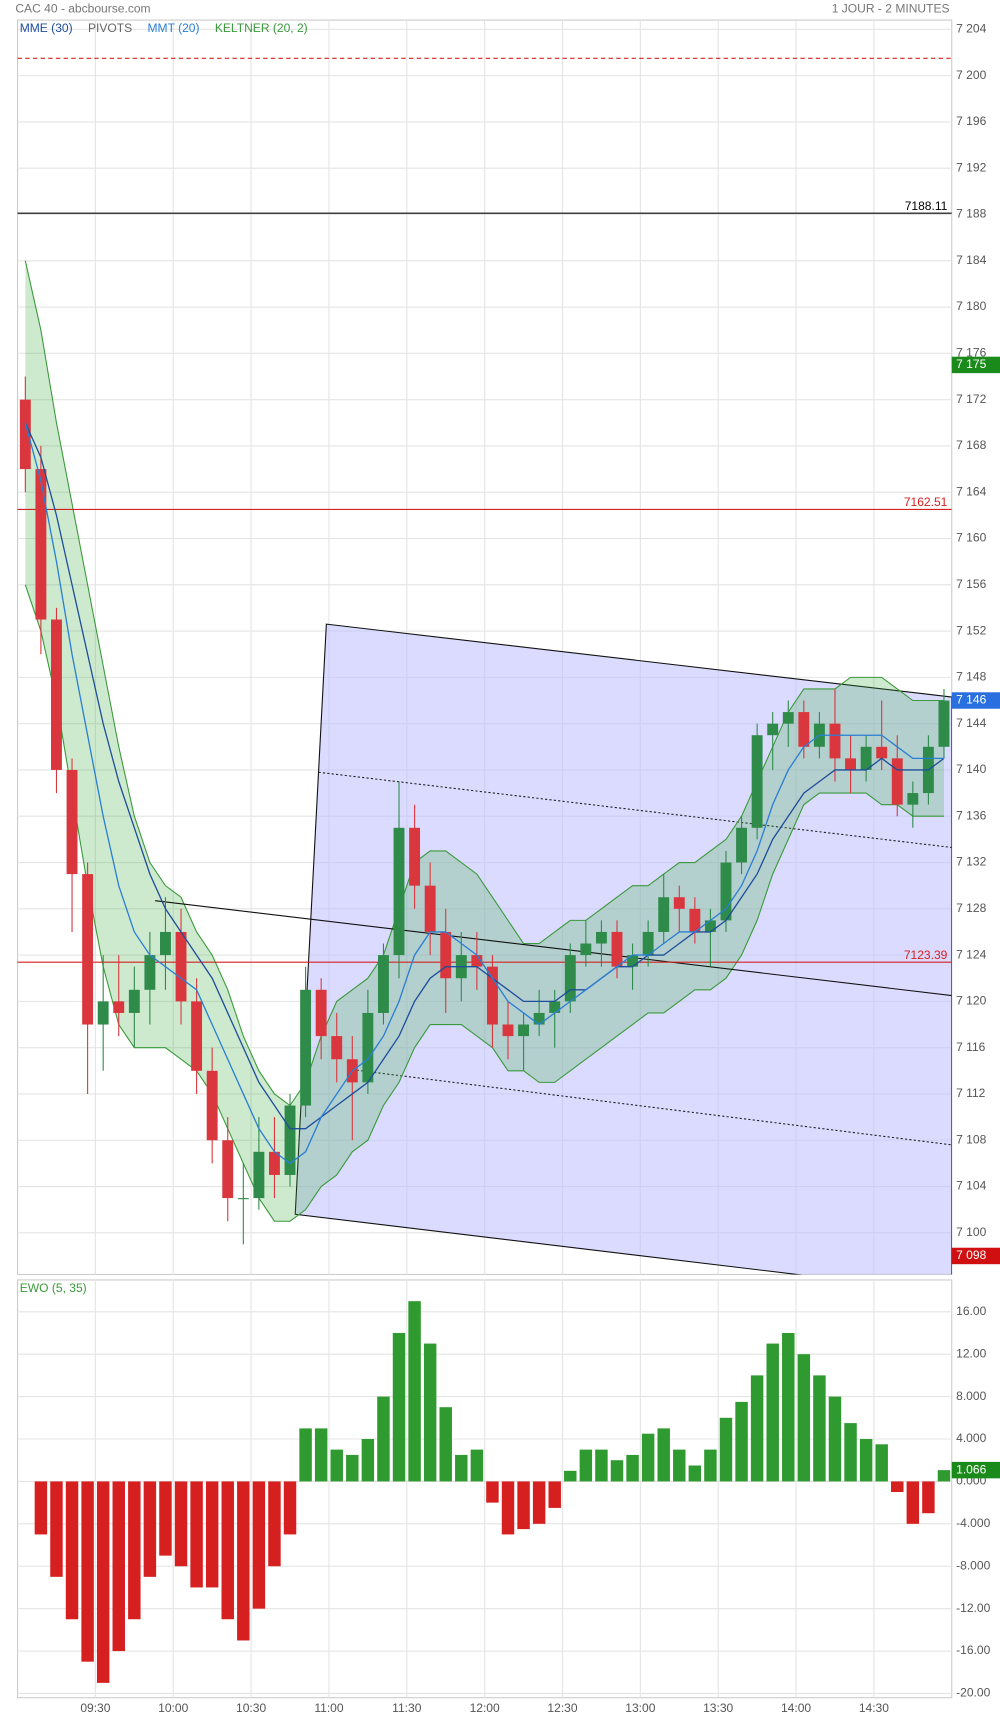 This screenshot has height=1720, width=1000. Describe the element at coordinates (971, 630) in the screenshot. I see `y-tick-label: 7 152` at that location.